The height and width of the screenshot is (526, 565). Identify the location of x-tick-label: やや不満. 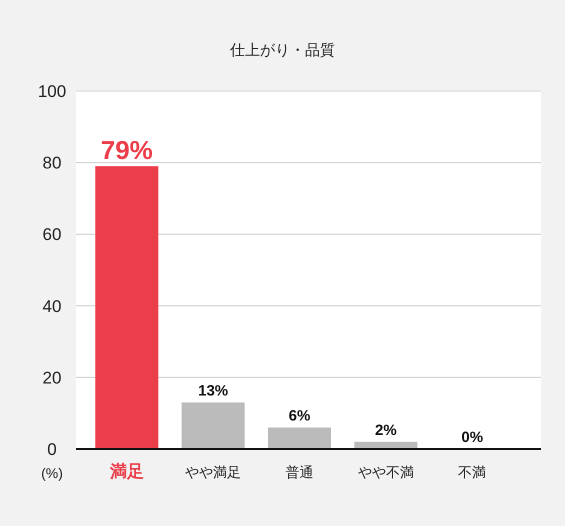
(386, 472).